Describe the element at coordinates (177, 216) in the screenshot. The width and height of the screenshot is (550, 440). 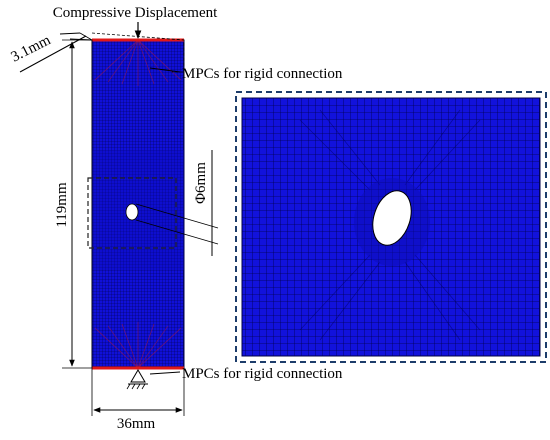
I see `hole-ext-top` at that location.